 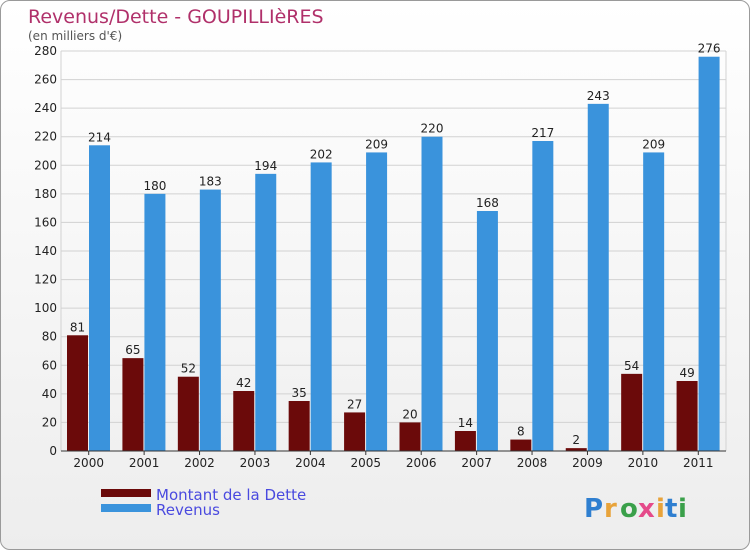 What do you see at coordinates (321, 154) in the screenshot?
I see `value-label-revenus-2004: 202` at bounding box center [321, 154].